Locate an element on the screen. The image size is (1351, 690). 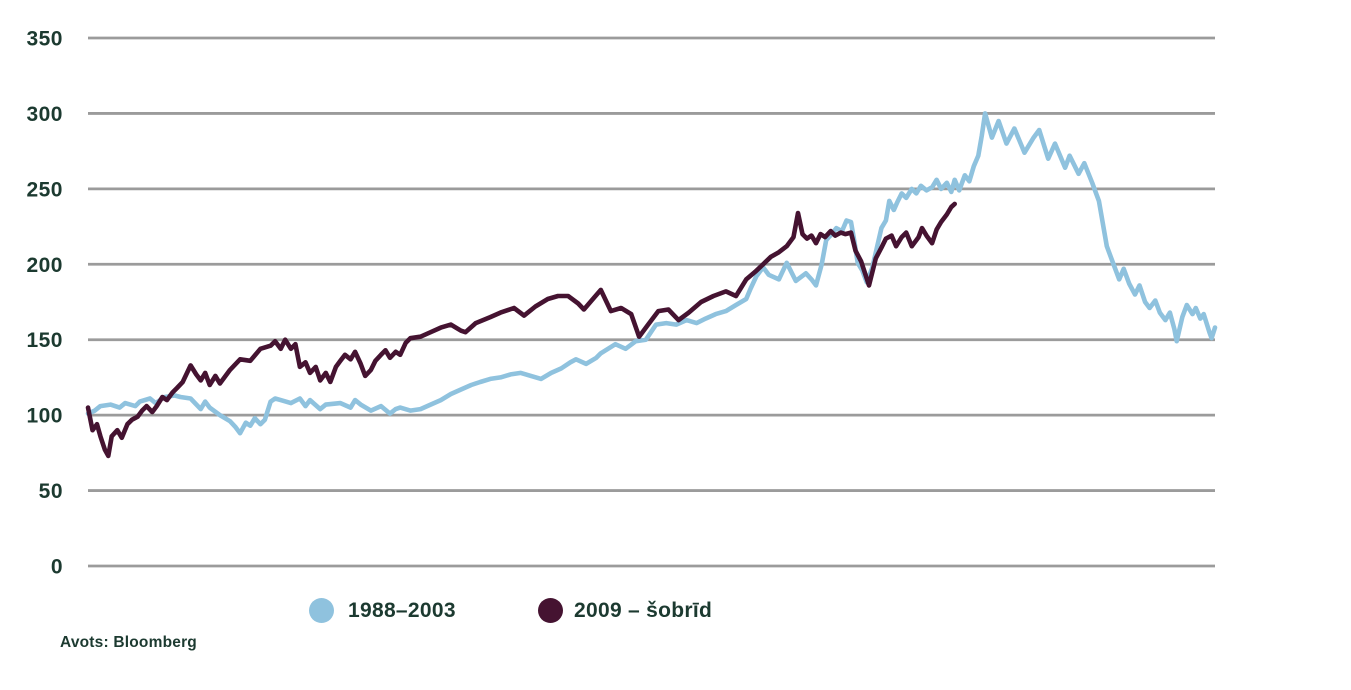
y-axis-tick-label: 100 is located at coordinates (44, 416).